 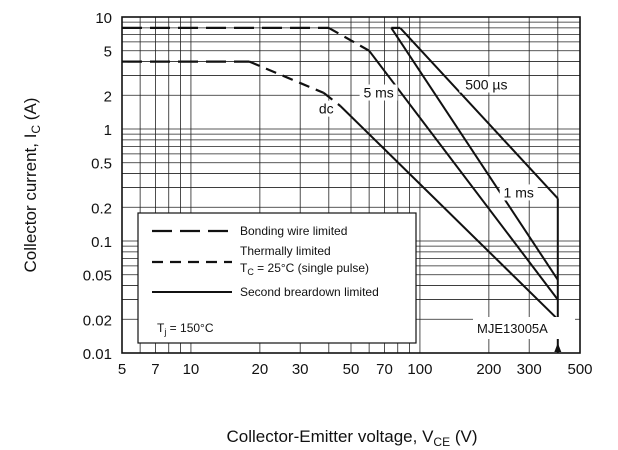 I want to click on curve-label: 500 µs, so click(x=486, y=84).